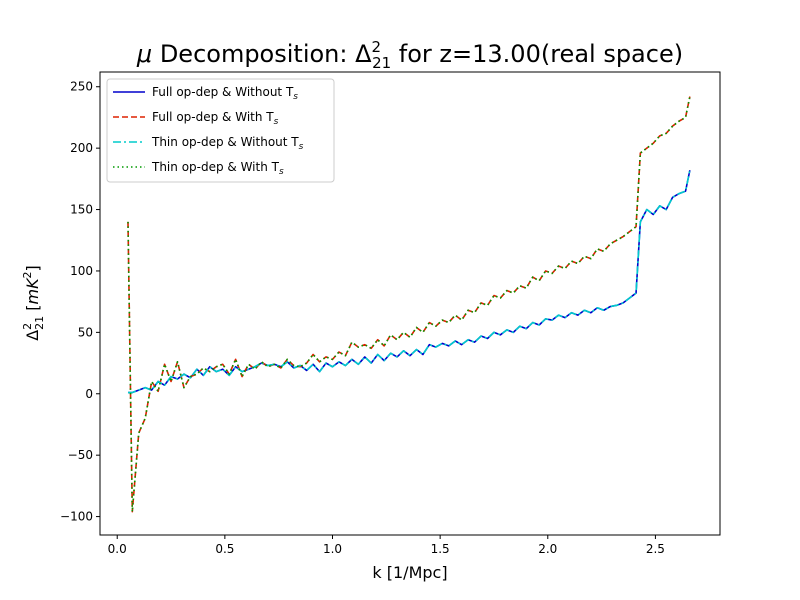 The height and width of the screenshot is (600, 800). What do you see at coordinates (32, 310) in the screenshot?
I see `ylabel-open: [` at bounding box center [32, 310].